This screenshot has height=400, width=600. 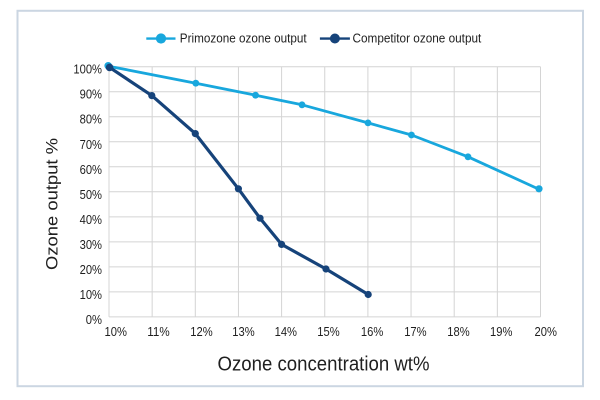 I want to click on svg-text: 19%, so click(x=501, y=331).